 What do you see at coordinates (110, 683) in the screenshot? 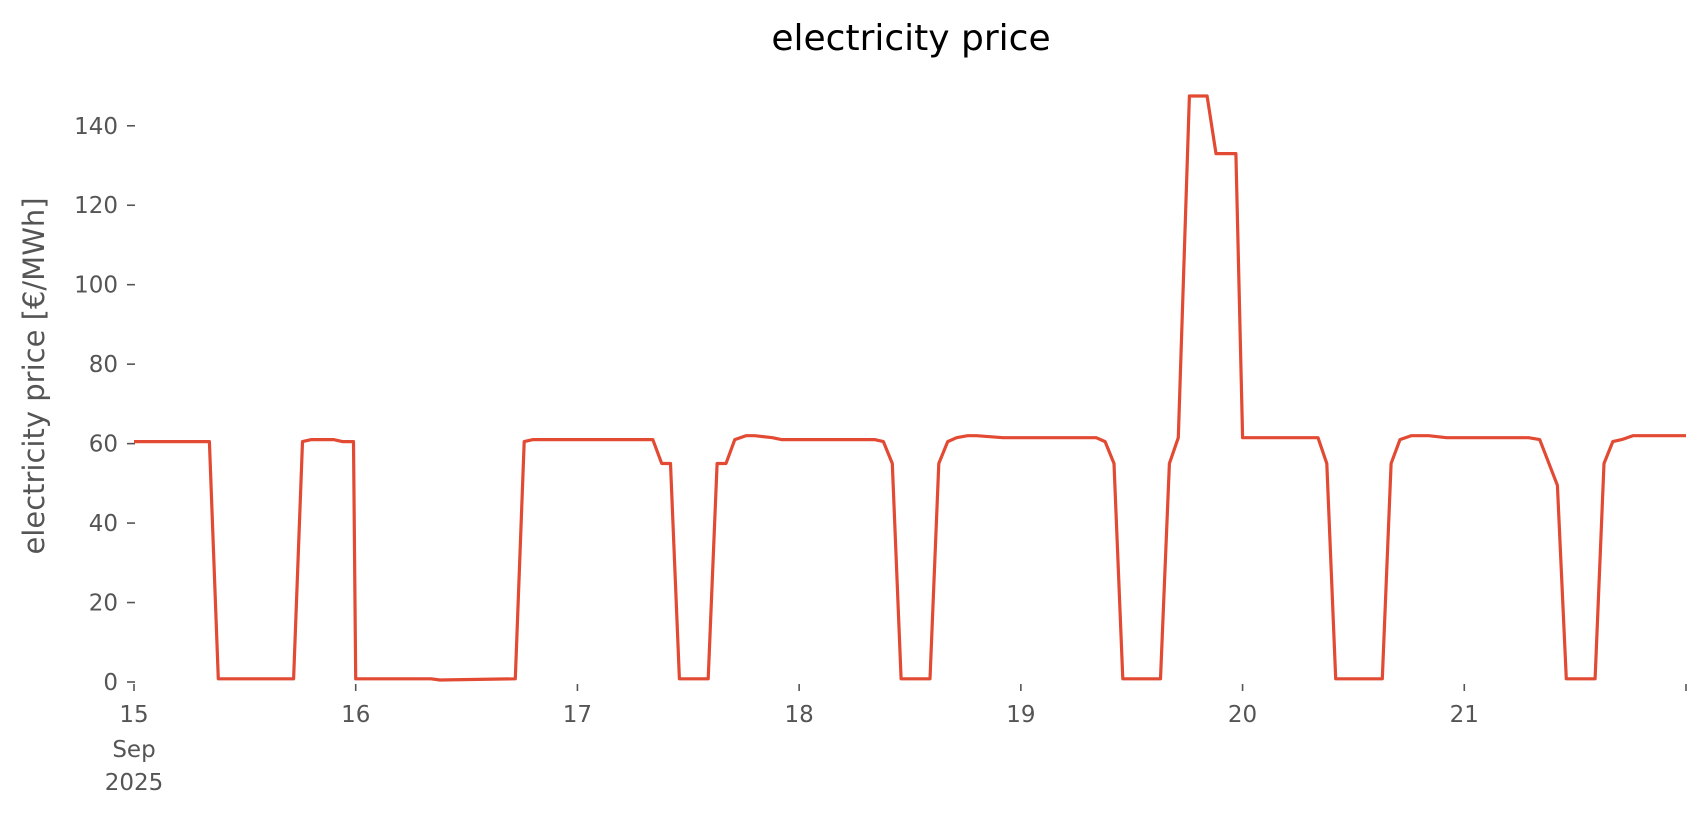
I see `y-tick-label: 0` at bounding box center [110, 683].